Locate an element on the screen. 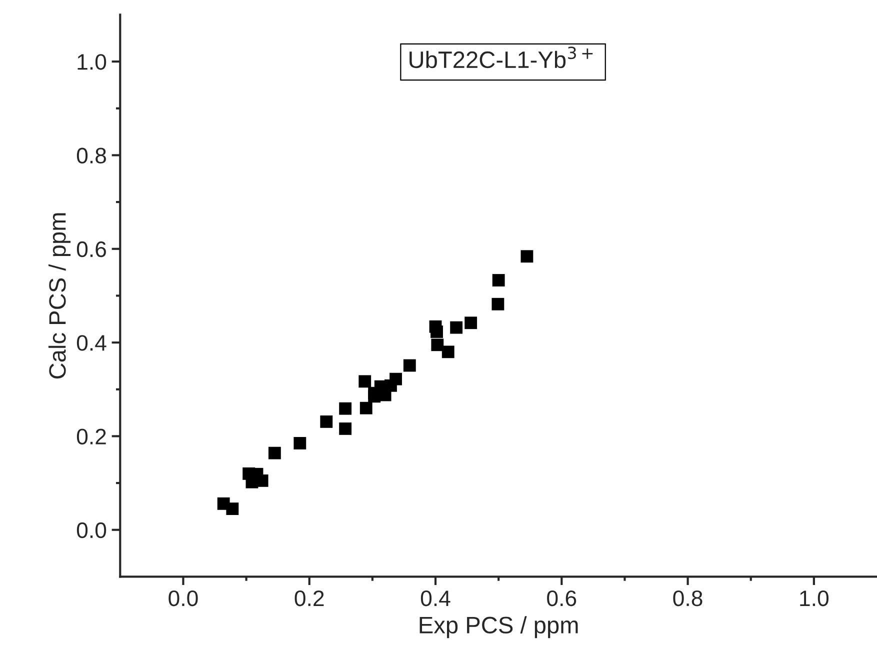  x-tick-label: 1.0 is located at coordinates (814, 598).